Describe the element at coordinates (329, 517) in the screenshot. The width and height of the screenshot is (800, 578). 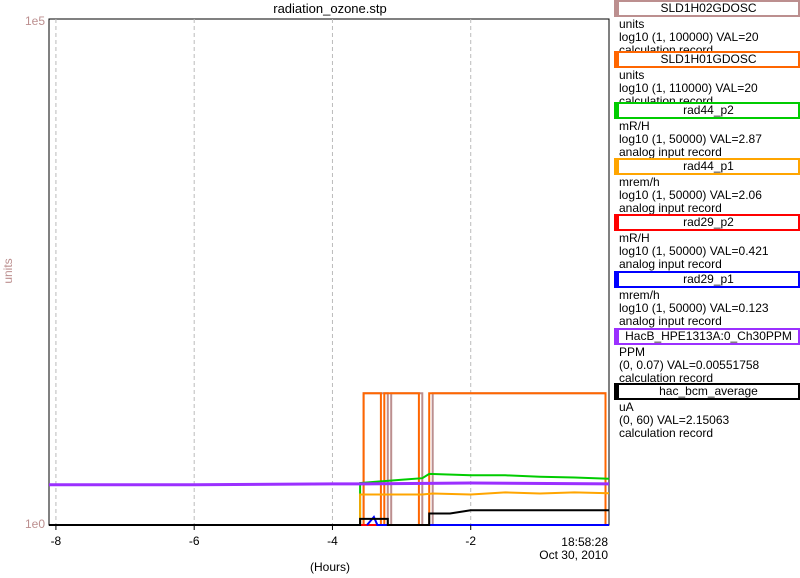
I see `series-line-hac-bcm-average` at that location.